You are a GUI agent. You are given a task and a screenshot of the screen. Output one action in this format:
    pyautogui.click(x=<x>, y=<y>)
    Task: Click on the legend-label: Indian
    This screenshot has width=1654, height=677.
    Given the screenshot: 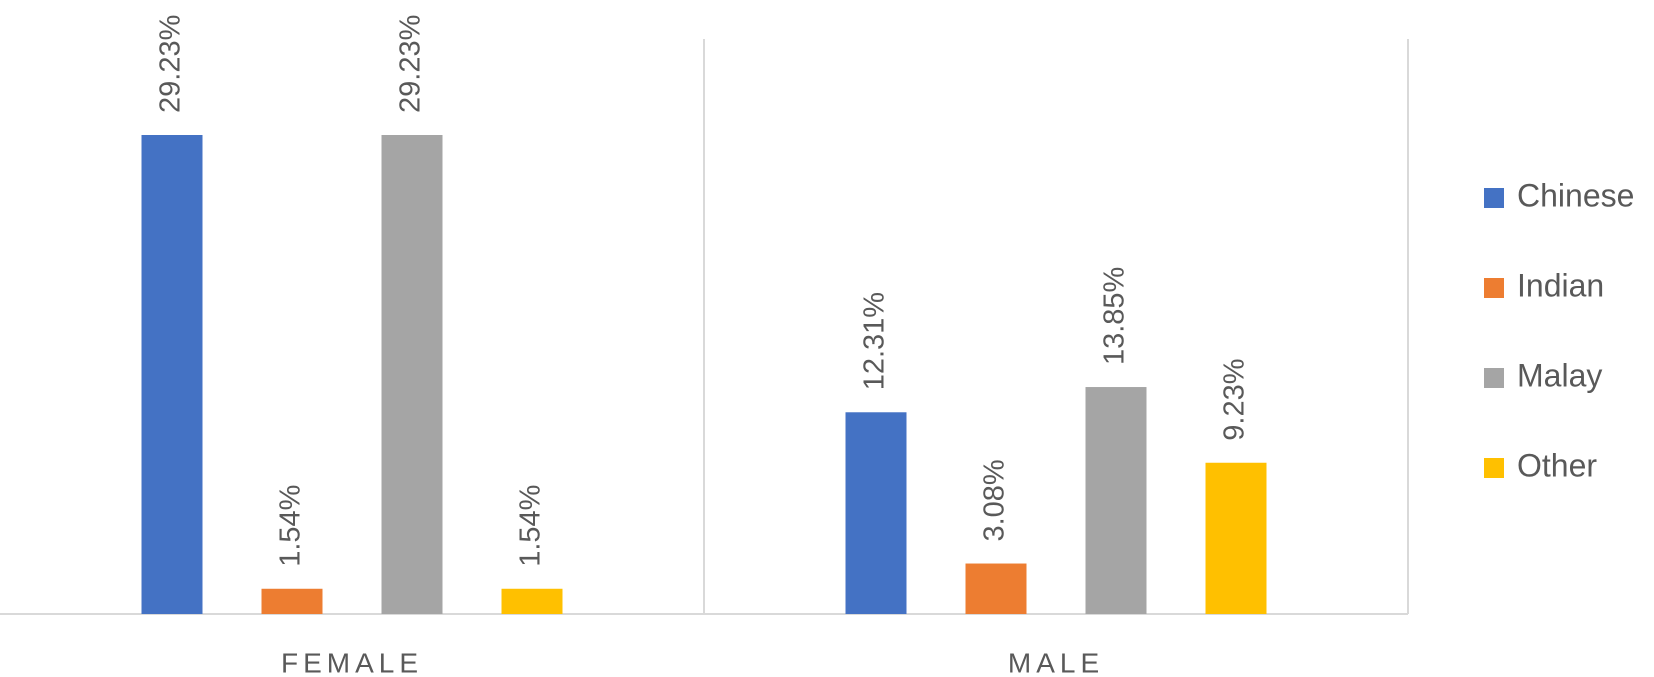 What is the action you would take?
    pyautogui.click(x=1560, y=285)
    